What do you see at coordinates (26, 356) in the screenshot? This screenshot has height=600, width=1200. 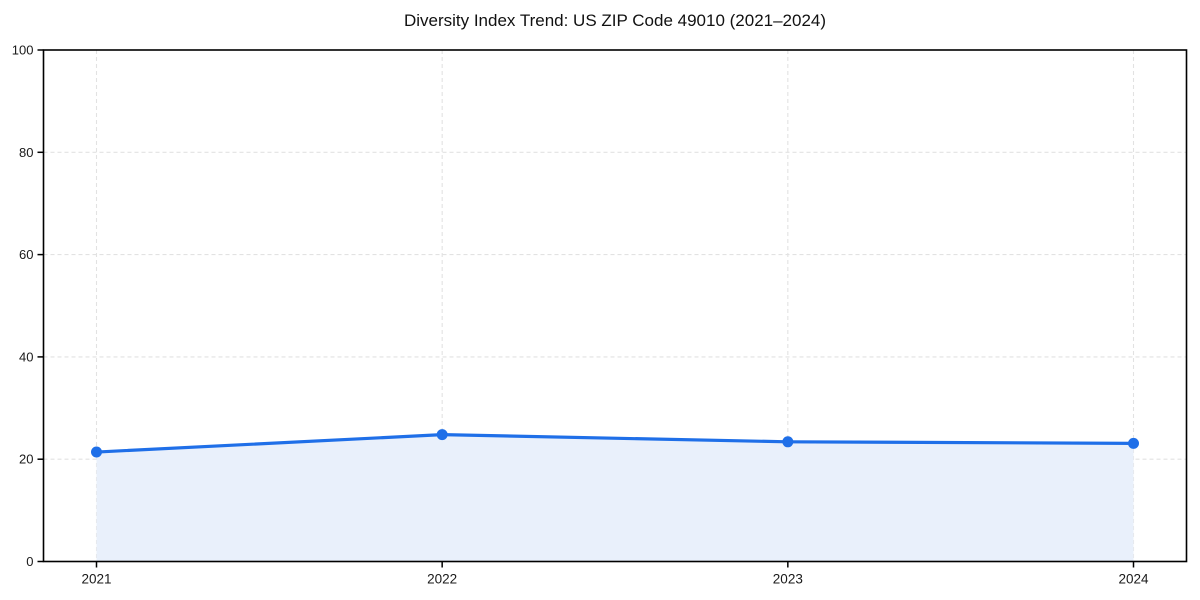 I see `y-tick-label: 40` at bounding box center [26, 356].